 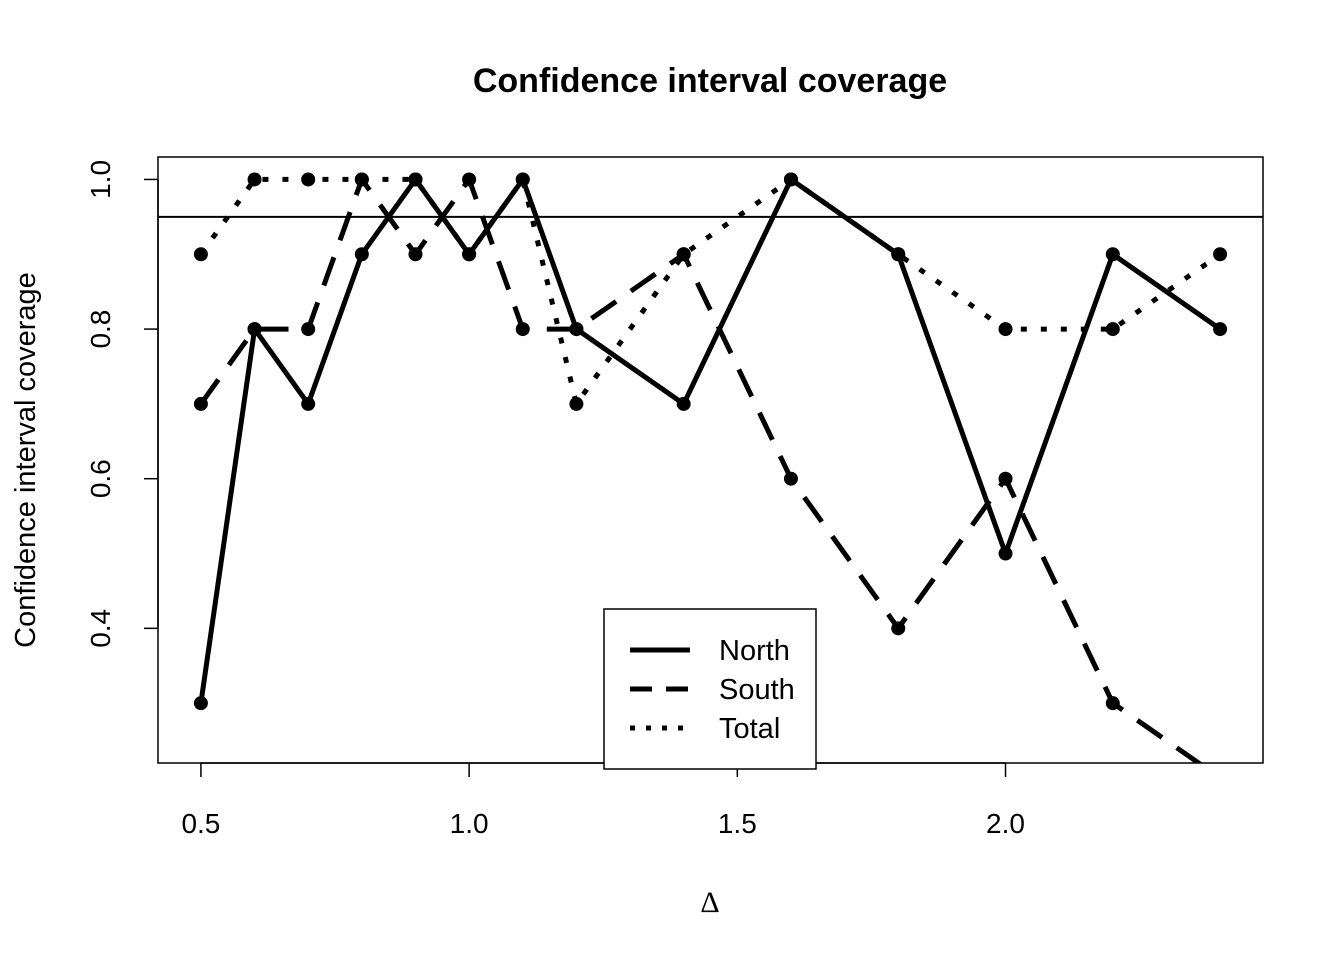 What do you see at coordinates (469, 823) in the screenshot?
I see `x-tick-label: 1.0` at bounding box center [469, 823].